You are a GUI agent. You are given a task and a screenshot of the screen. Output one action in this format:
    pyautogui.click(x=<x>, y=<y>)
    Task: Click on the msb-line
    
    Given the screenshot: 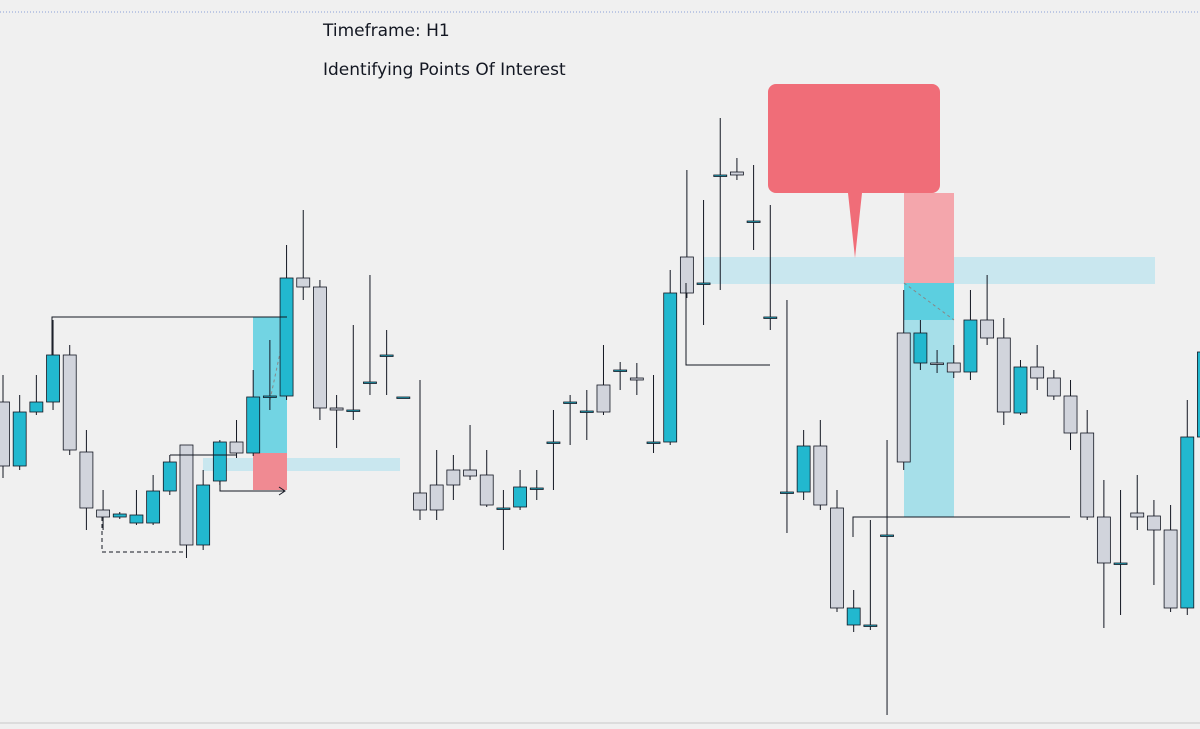 What is the action you would take?
    pyautogui.click(x=727, y=324)
    